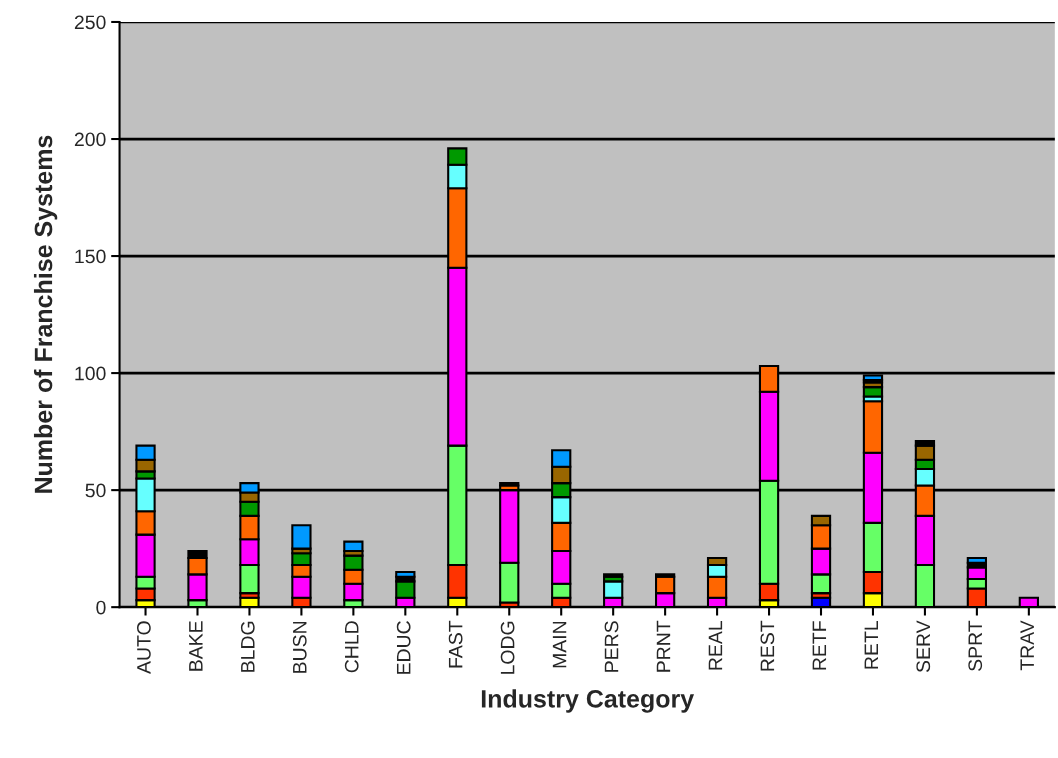 This screenshot has width=1058, height=758. Describe the element at coordinates (871, 645) in the screenshot. I see `x-tick-label: RETL` at that location.